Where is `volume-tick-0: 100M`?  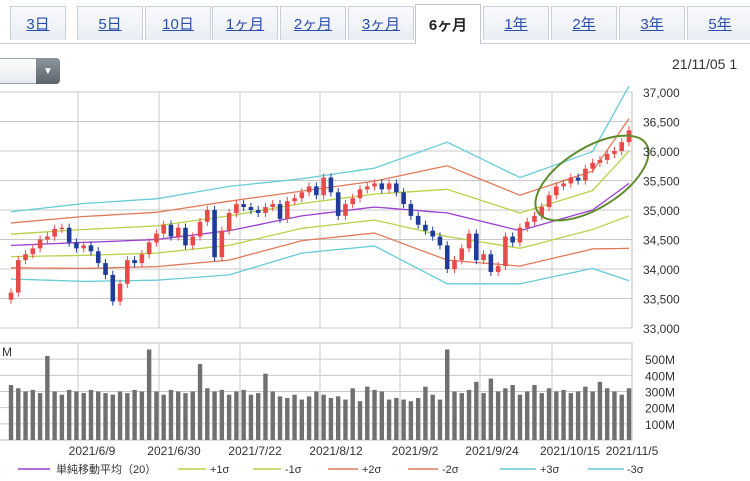 volume-tick-0: 100M is located at coordinates (660, 425).